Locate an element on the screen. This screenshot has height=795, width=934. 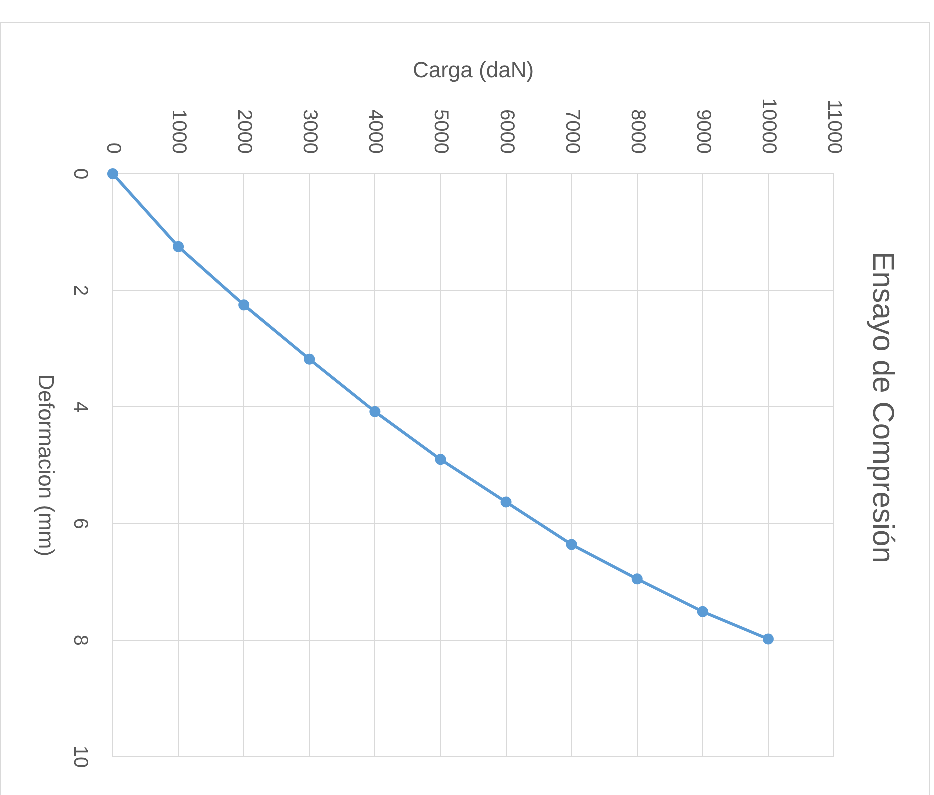
y-tick-label: 6 is located at coordinates (80, 524).